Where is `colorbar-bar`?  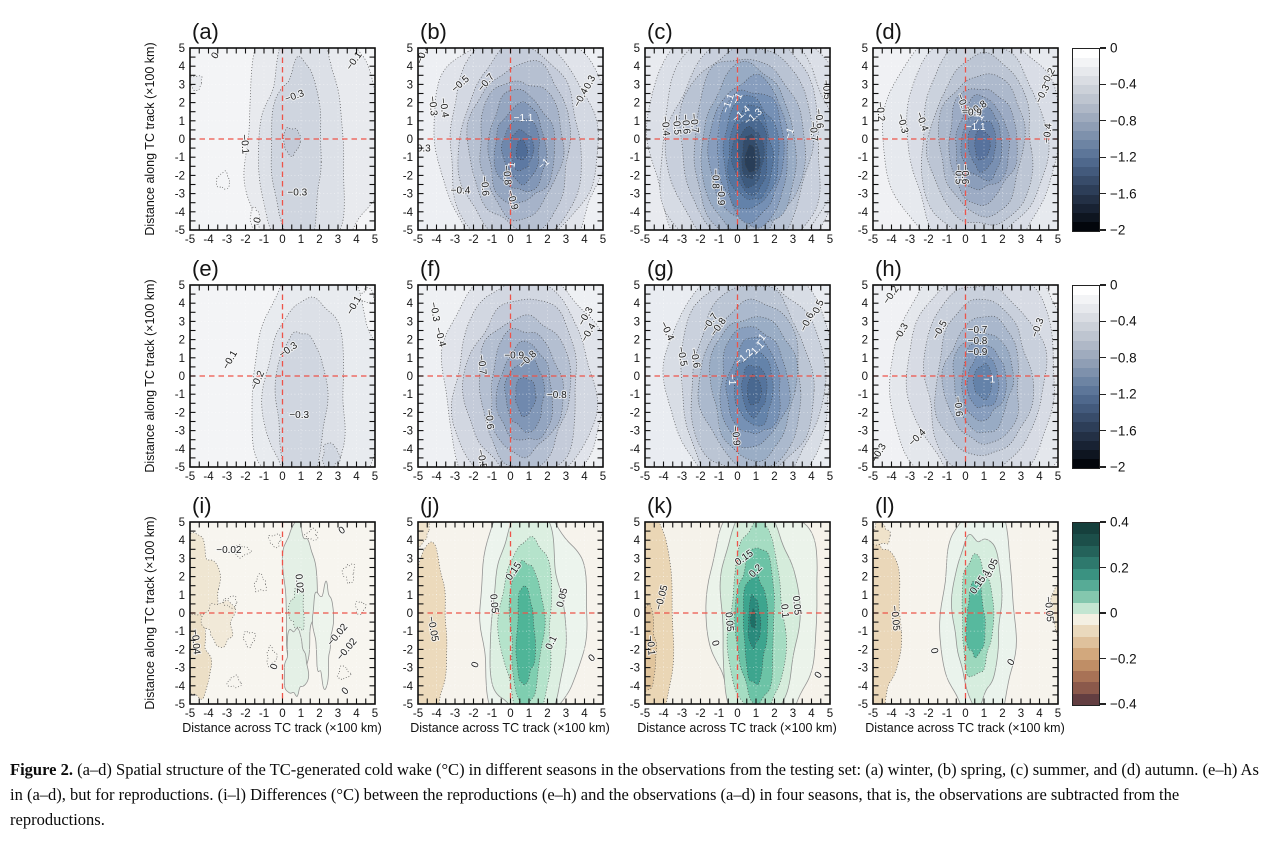
colorbar-bar is located at coordinates (1086, 377).